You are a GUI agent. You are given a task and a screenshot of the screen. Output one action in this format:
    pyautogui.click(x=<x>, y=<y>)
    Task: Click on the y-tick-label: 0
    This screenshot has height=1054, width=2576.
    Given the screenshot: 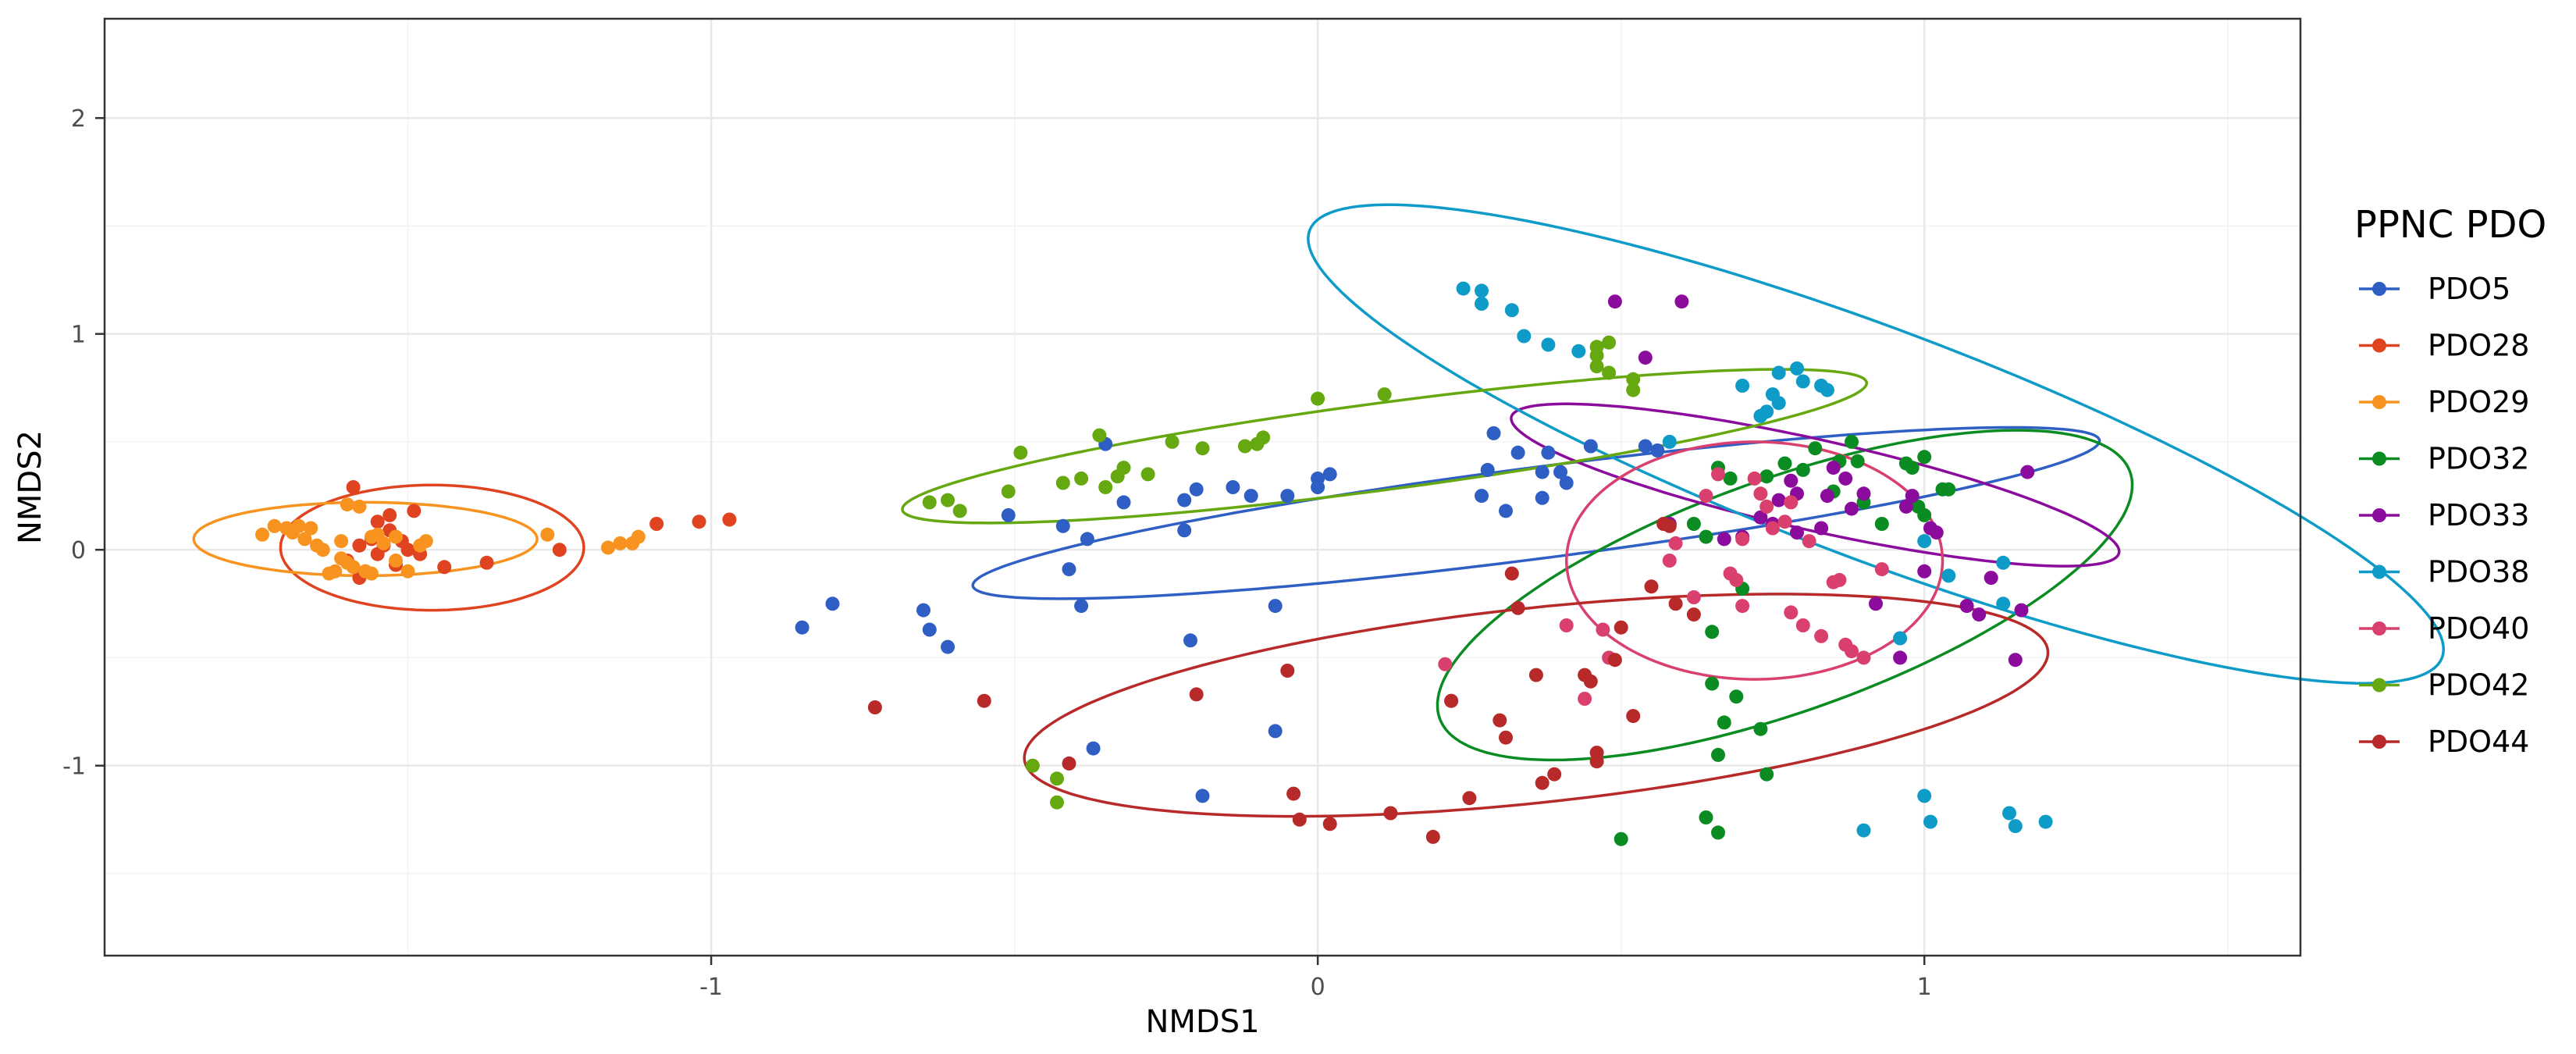 What is the action you would take?
    pyautogui.click(x=78, y=550)
    